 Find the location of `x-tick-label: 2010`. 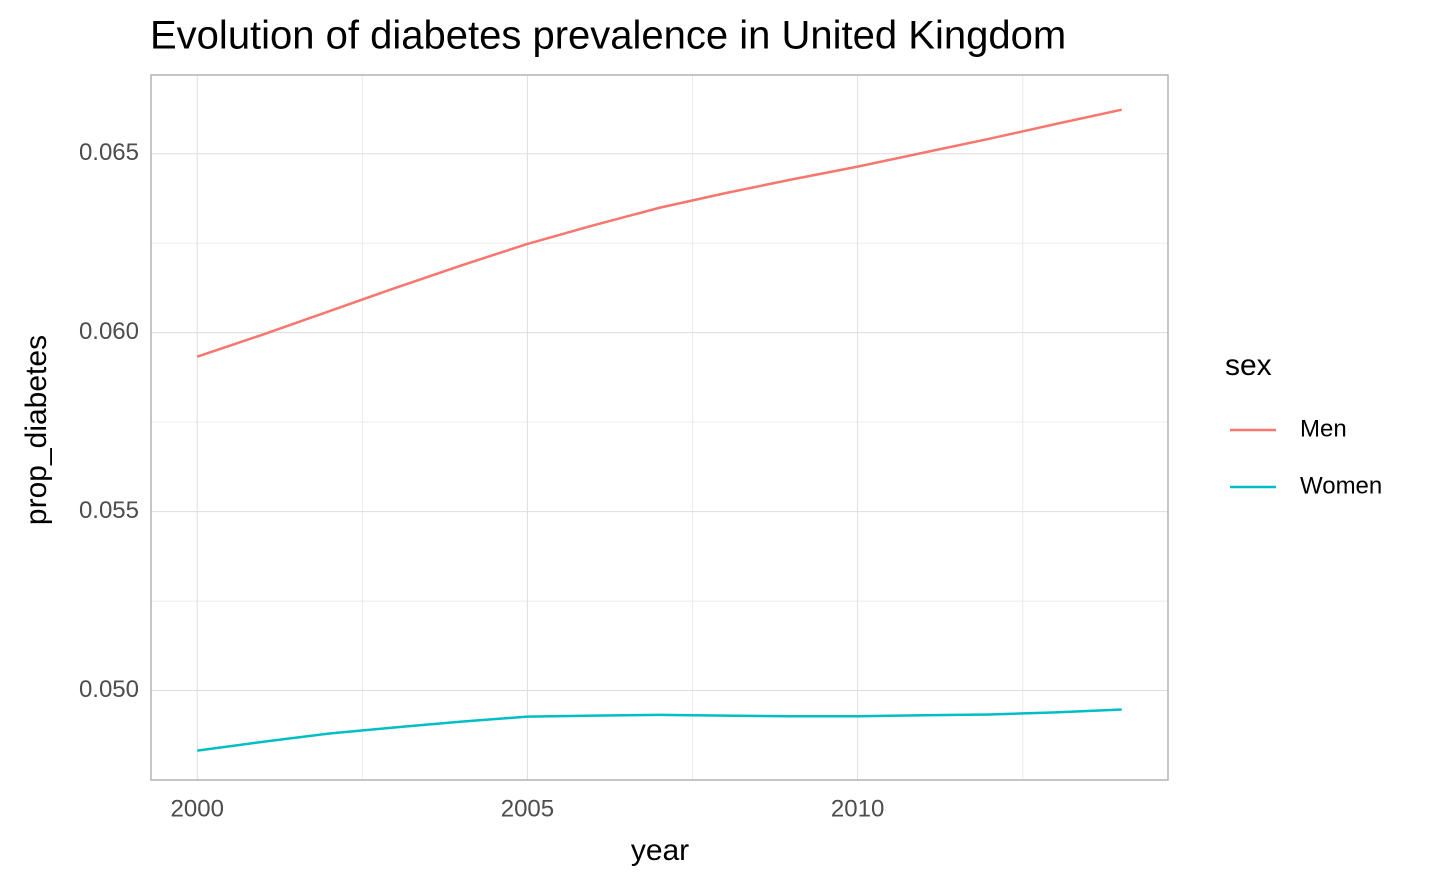

x-tick-label: 2010 is located at coordinates (857, 808).